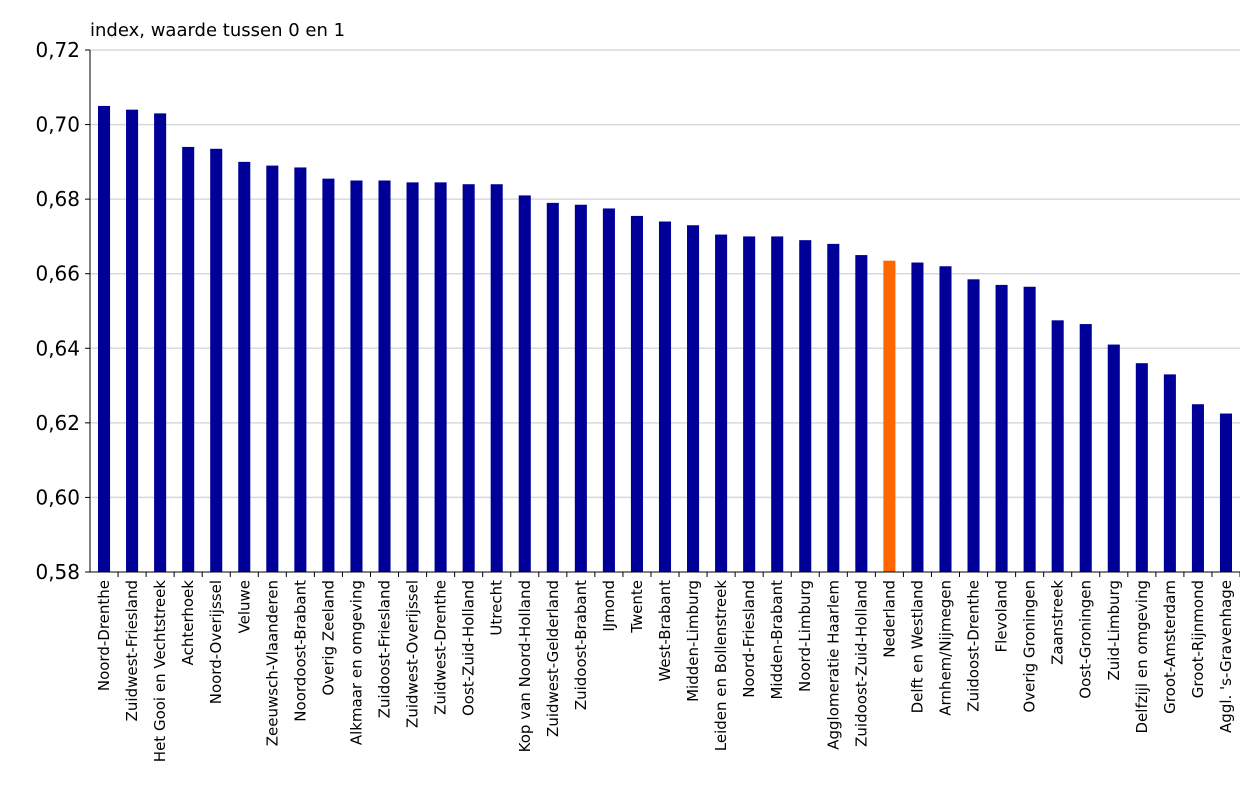 Image resolution: width=1240 pixels, height=800 pixels. Describe the element at coordinates (57, 199) in the screenshot. I see `y-tick-label: 0,68` at that location.